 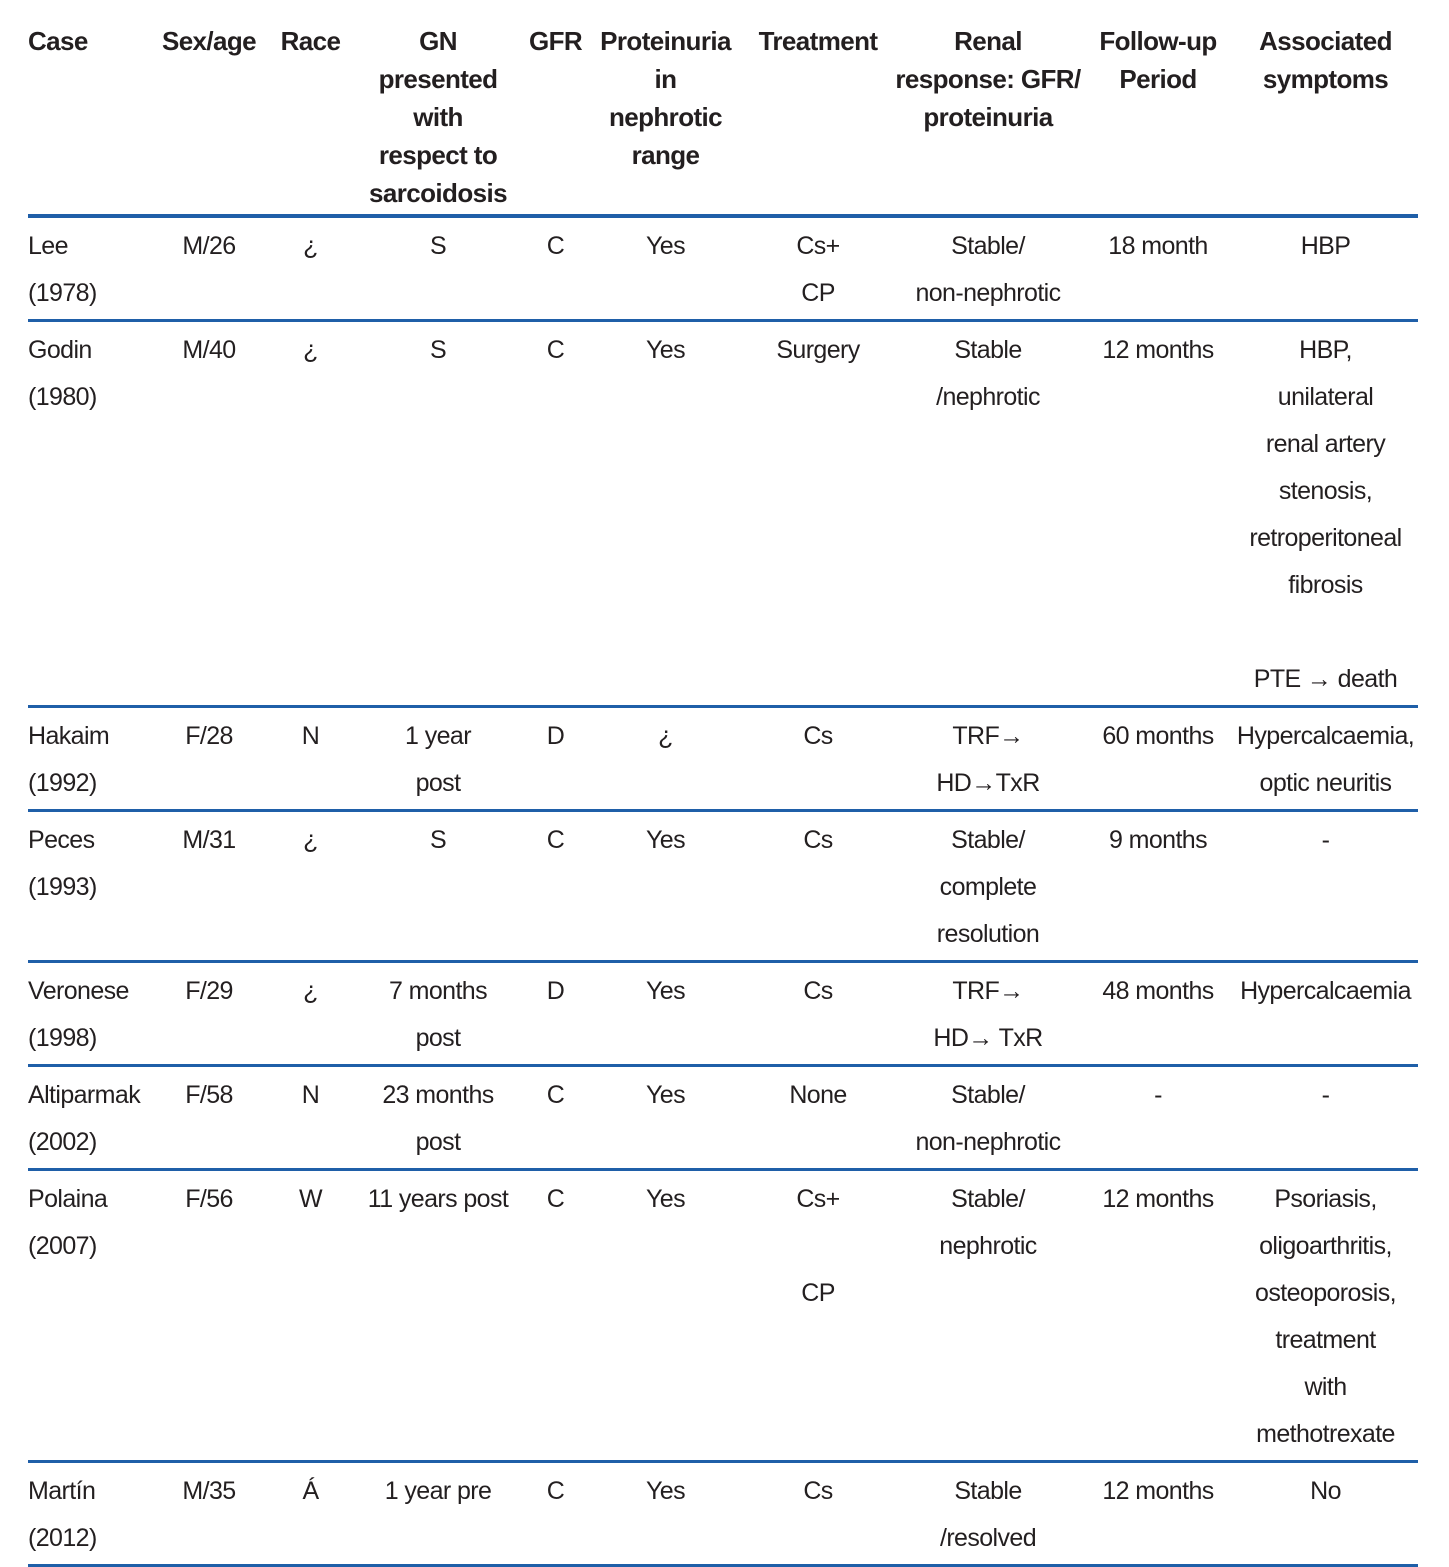 What do you see at coordinates (209, 886) in the screenshot?
I see `cell-sex_age: M/31` at bounding box center [209, 886].